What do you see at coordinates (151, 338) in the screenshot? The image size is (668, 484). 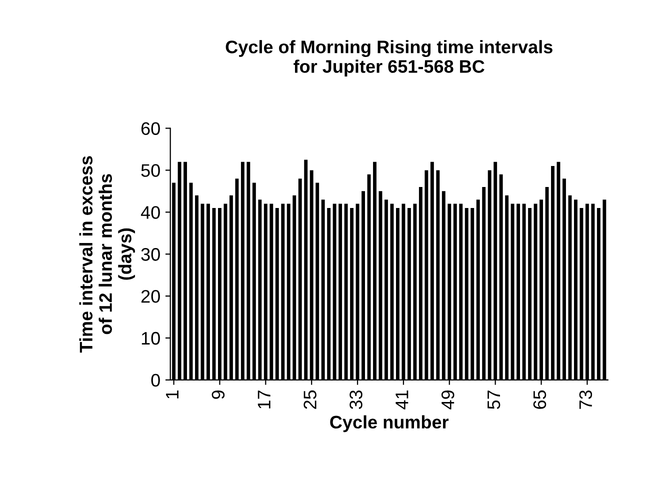 I see `y-tick-label: 10` at bounding box center [151, 338].